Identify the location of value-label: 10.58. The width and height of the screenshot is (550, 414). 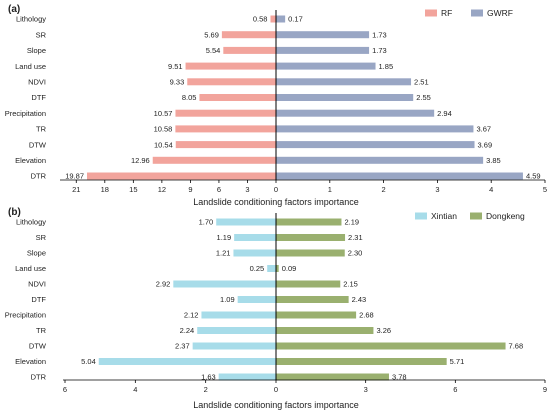
(163, 129).